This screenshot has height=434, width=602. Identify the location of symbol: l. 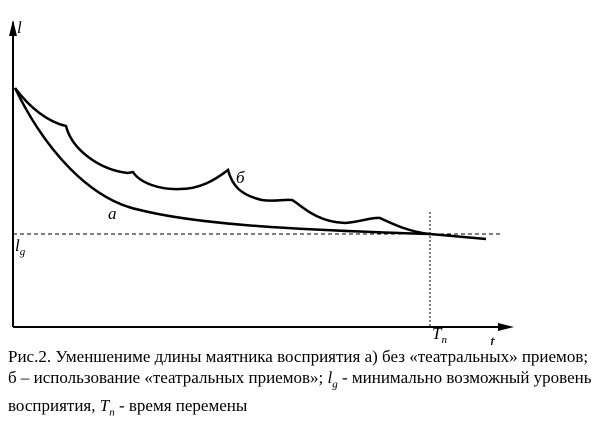
(330, 377).